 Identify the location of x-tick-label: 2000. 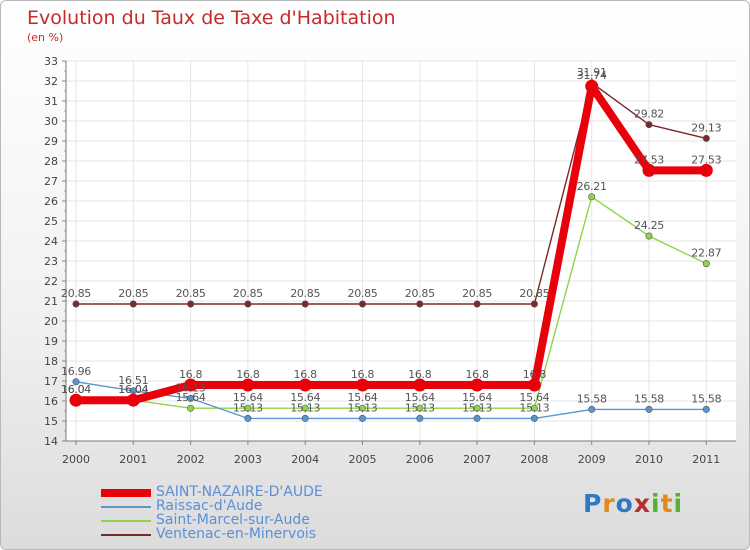
(76, 459).